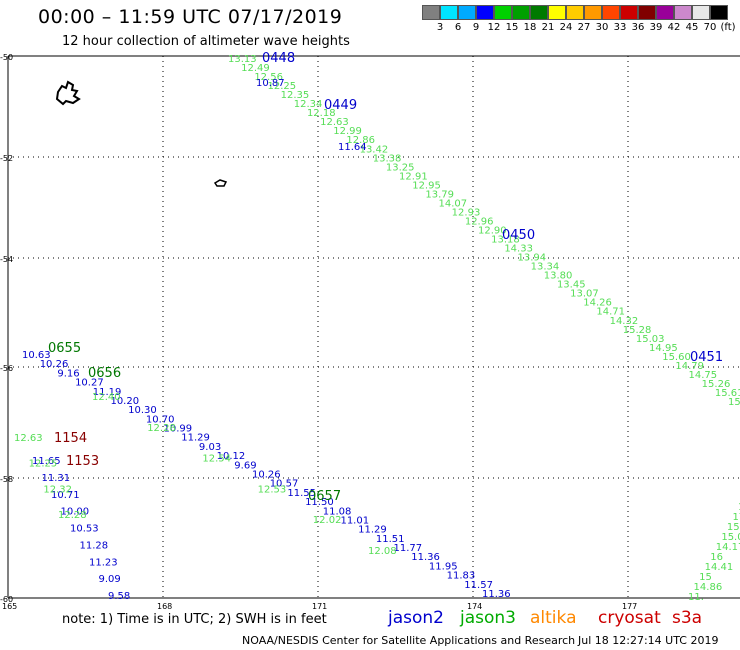 The width and height of the screenshot is (740, 650). Describe the element at coordinates (492, 231) in the screenshot. I see `swh-value: 12.90` at that location.